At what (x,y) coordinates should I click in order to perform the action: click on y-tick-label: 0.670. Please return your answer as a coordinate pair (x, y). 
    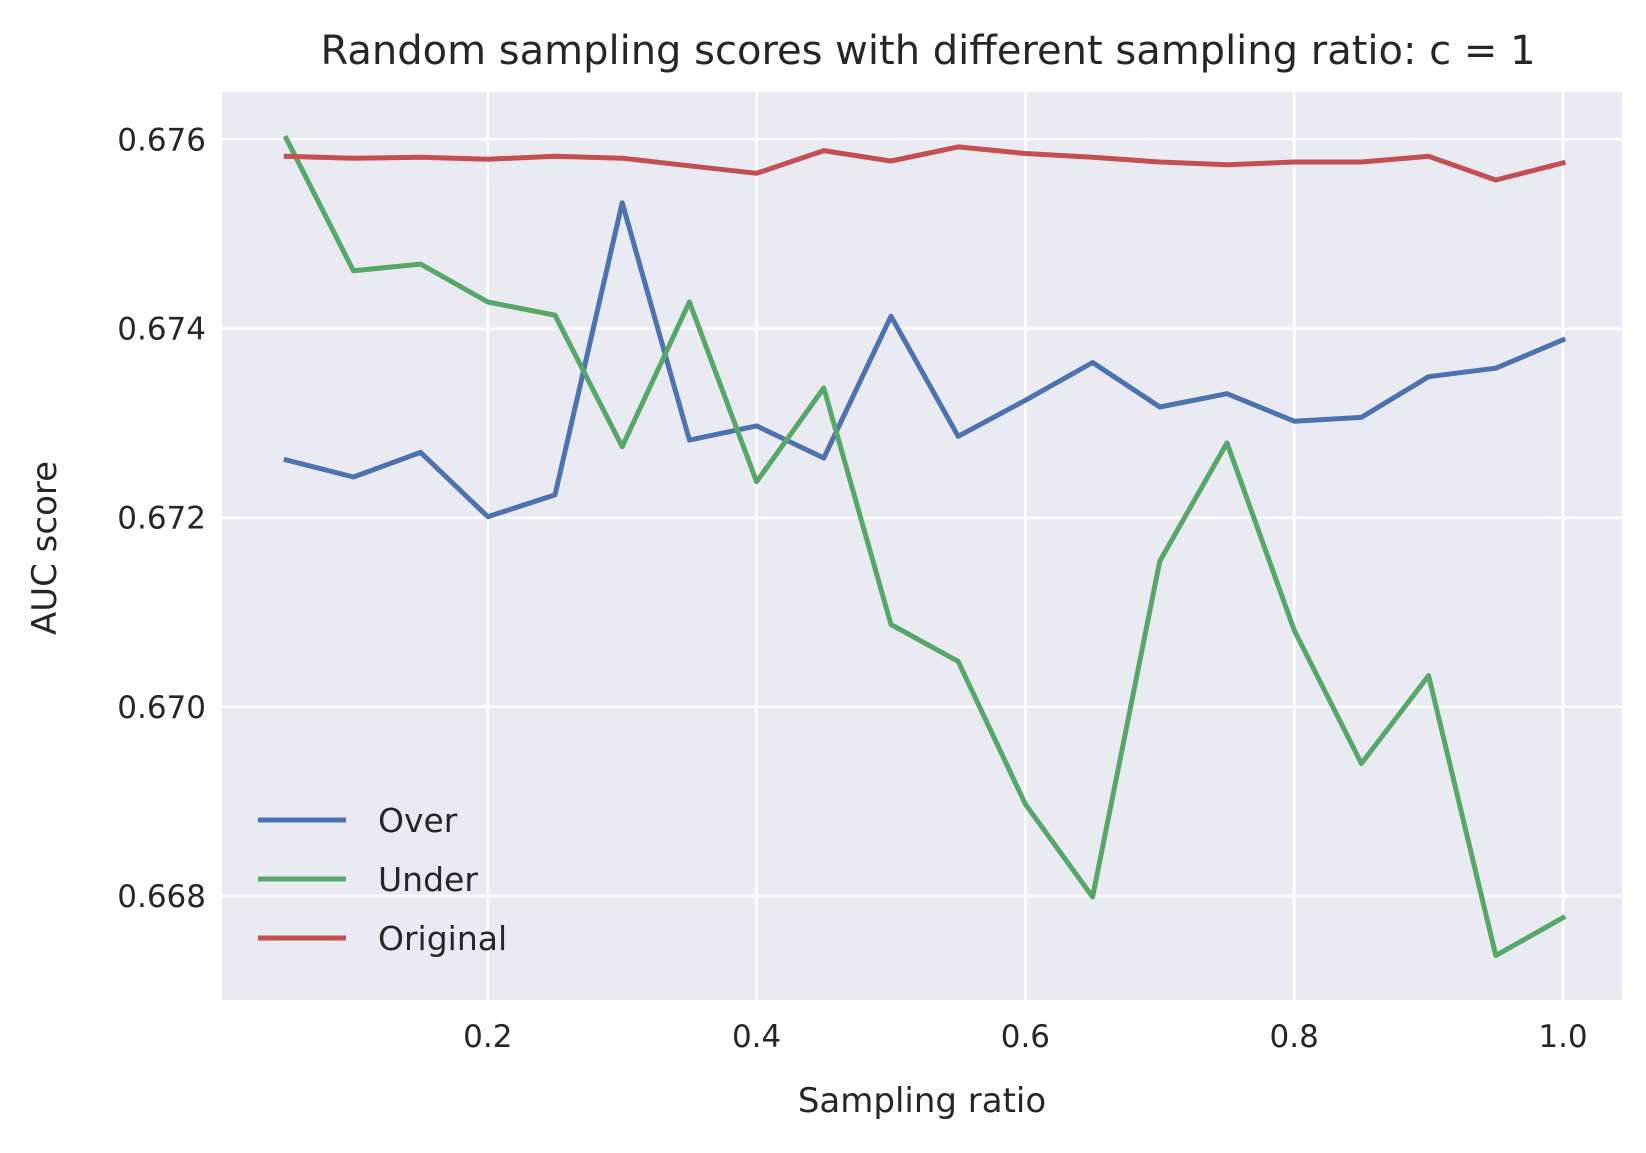
    Looking at the image, I should click on (161, 708).